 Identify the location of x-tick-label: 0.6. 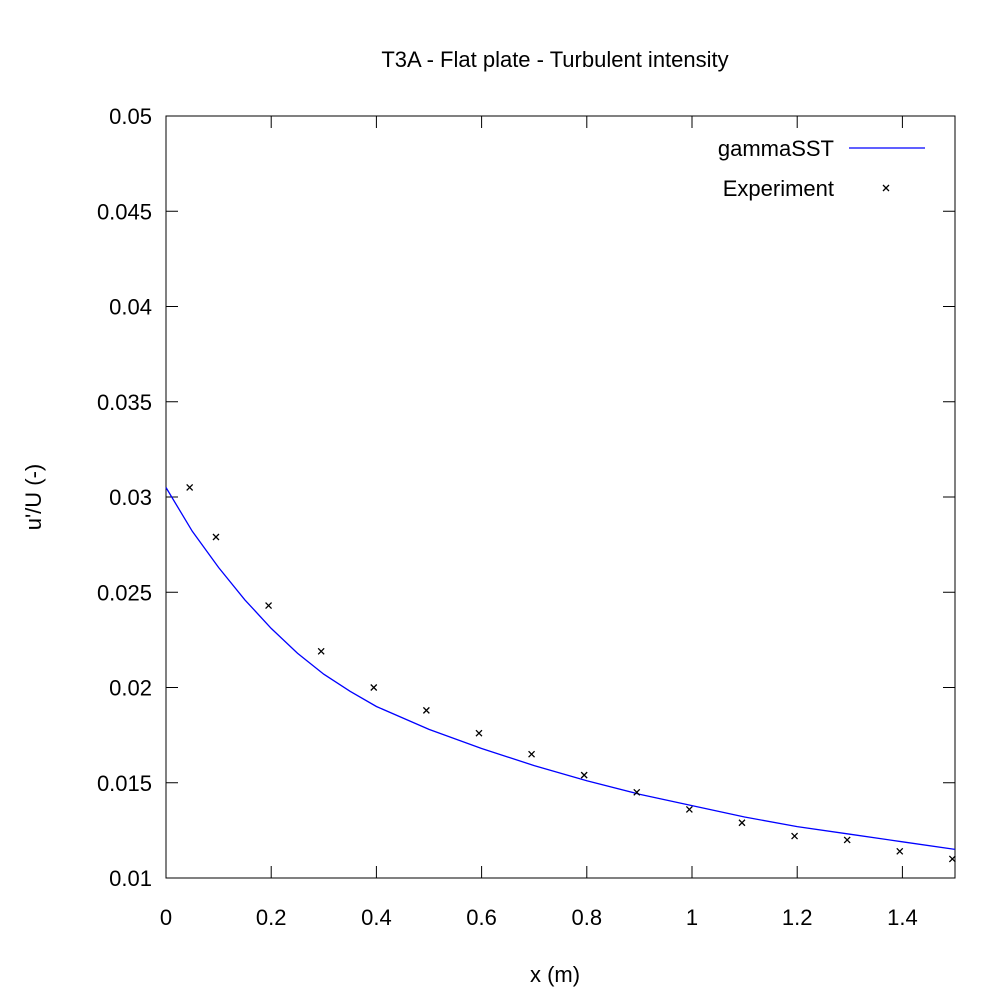
(481, 917).